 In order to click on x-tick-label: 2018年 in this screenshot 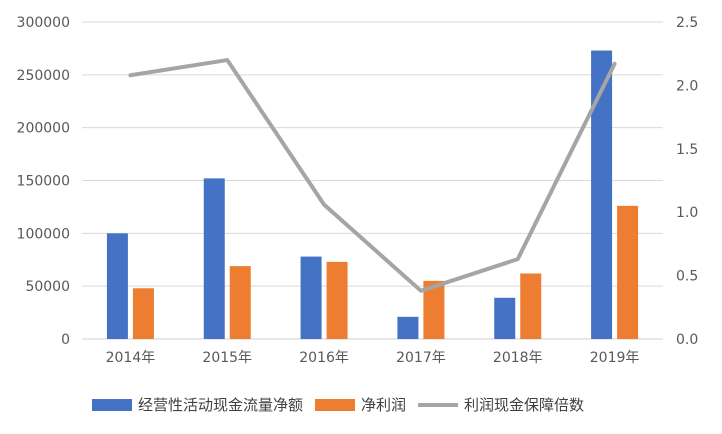, I will do `click(518, 358)`.